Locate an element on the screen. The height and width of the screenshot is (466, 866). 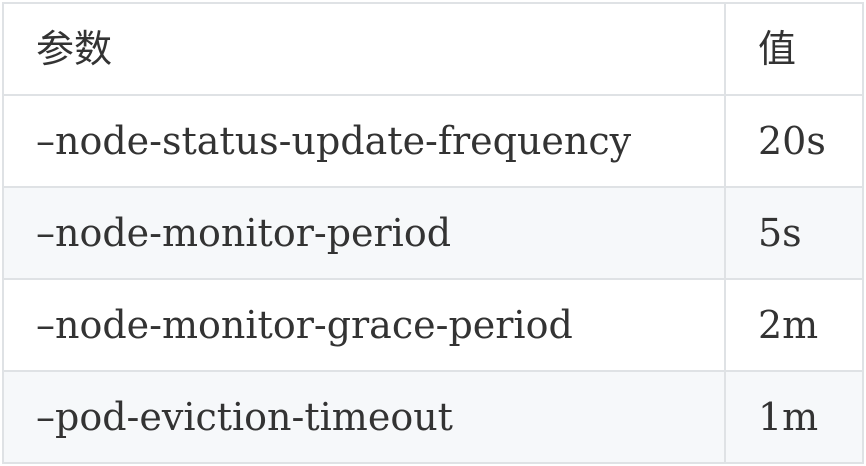
value-cell: 20s is located at coordinates (794, 141).